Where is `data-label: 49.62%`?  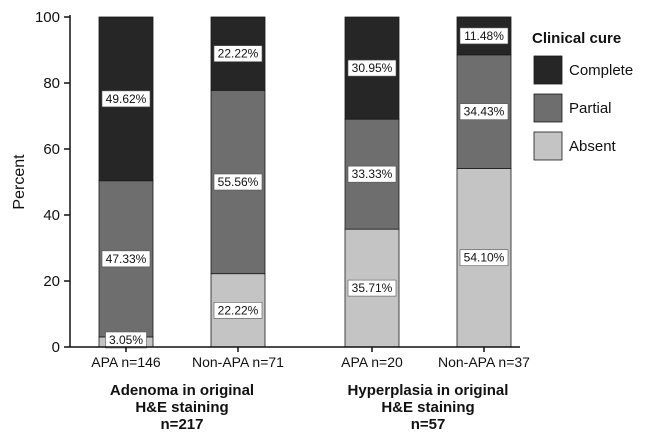
data-label: 49.62% is located at coordinates (126, 99).